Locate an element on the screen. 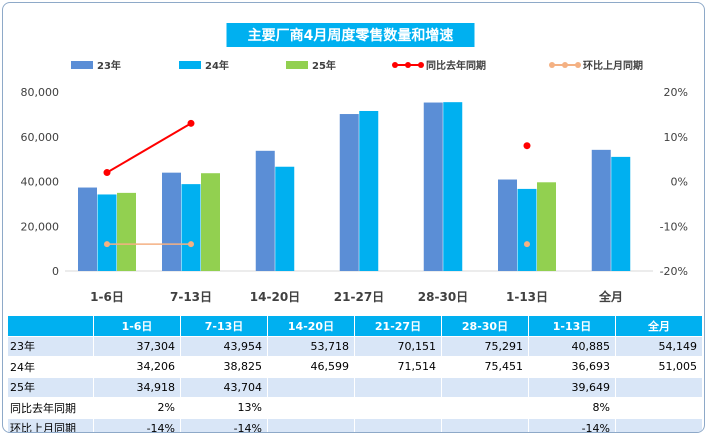  table-header-cell: 全月 is located at coordinates (659, 326).